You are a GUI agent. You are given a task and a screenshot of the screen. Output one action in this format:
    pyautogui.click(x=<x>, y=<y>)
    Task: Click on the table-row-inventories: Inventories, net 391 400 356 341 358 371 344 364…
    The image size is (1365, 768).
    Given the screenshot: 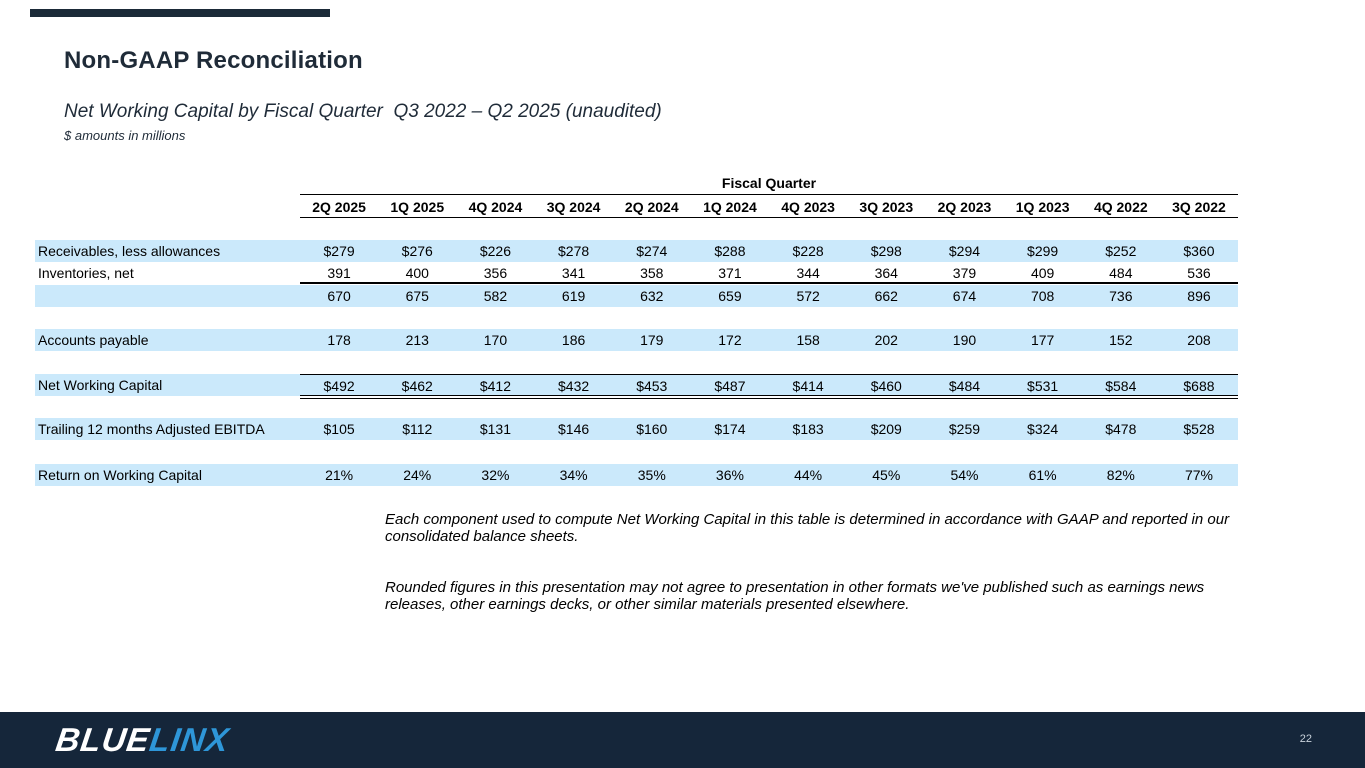 What is the action you would take?
    pyautogui.click(x=636, y=273)
    